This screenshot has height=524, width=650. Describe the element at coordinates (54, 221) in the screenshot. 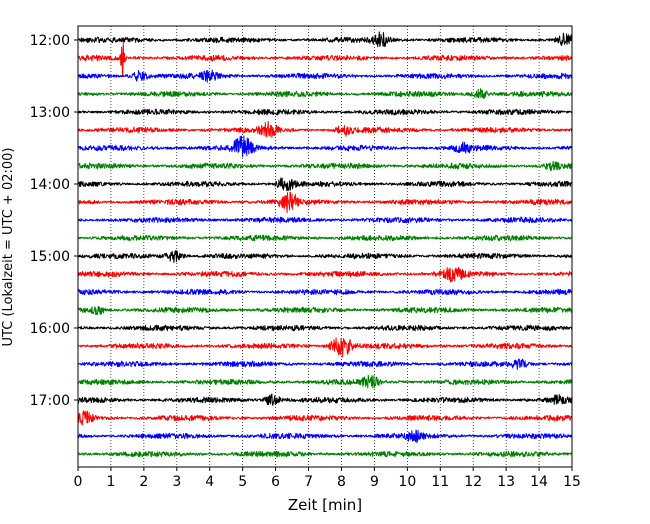

I see `y-axis-ticks: 12:00 13:00 14:00 15:00 16:00 17:00` at that location.